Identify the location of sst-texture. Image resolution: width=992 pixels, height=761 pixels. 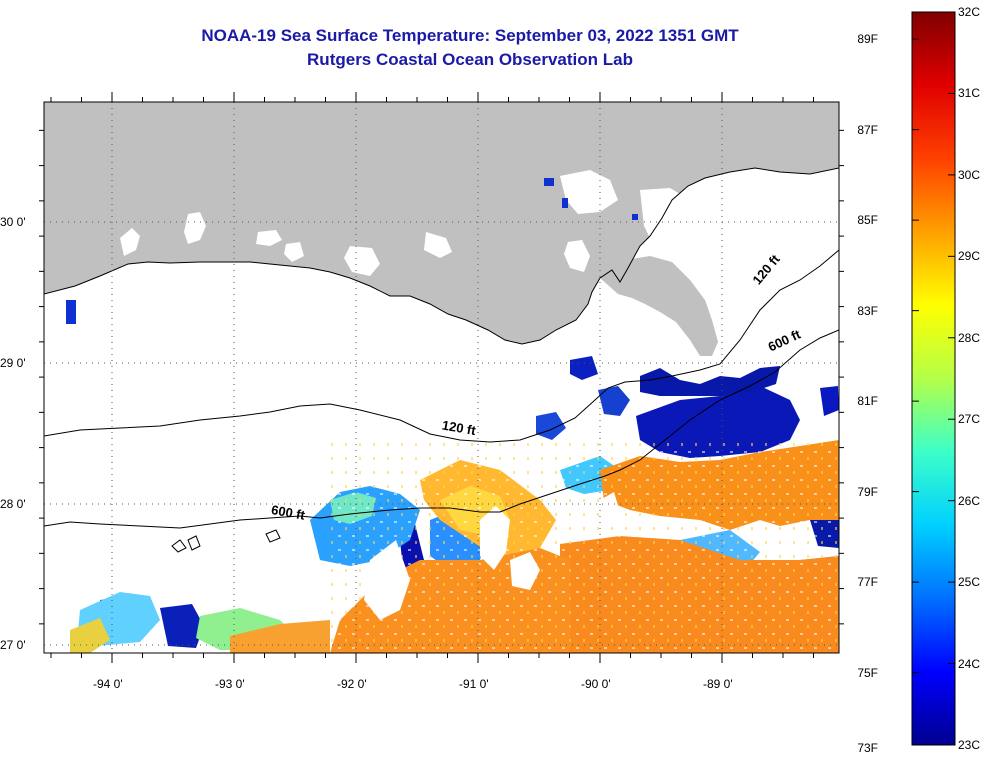
(584, 546).